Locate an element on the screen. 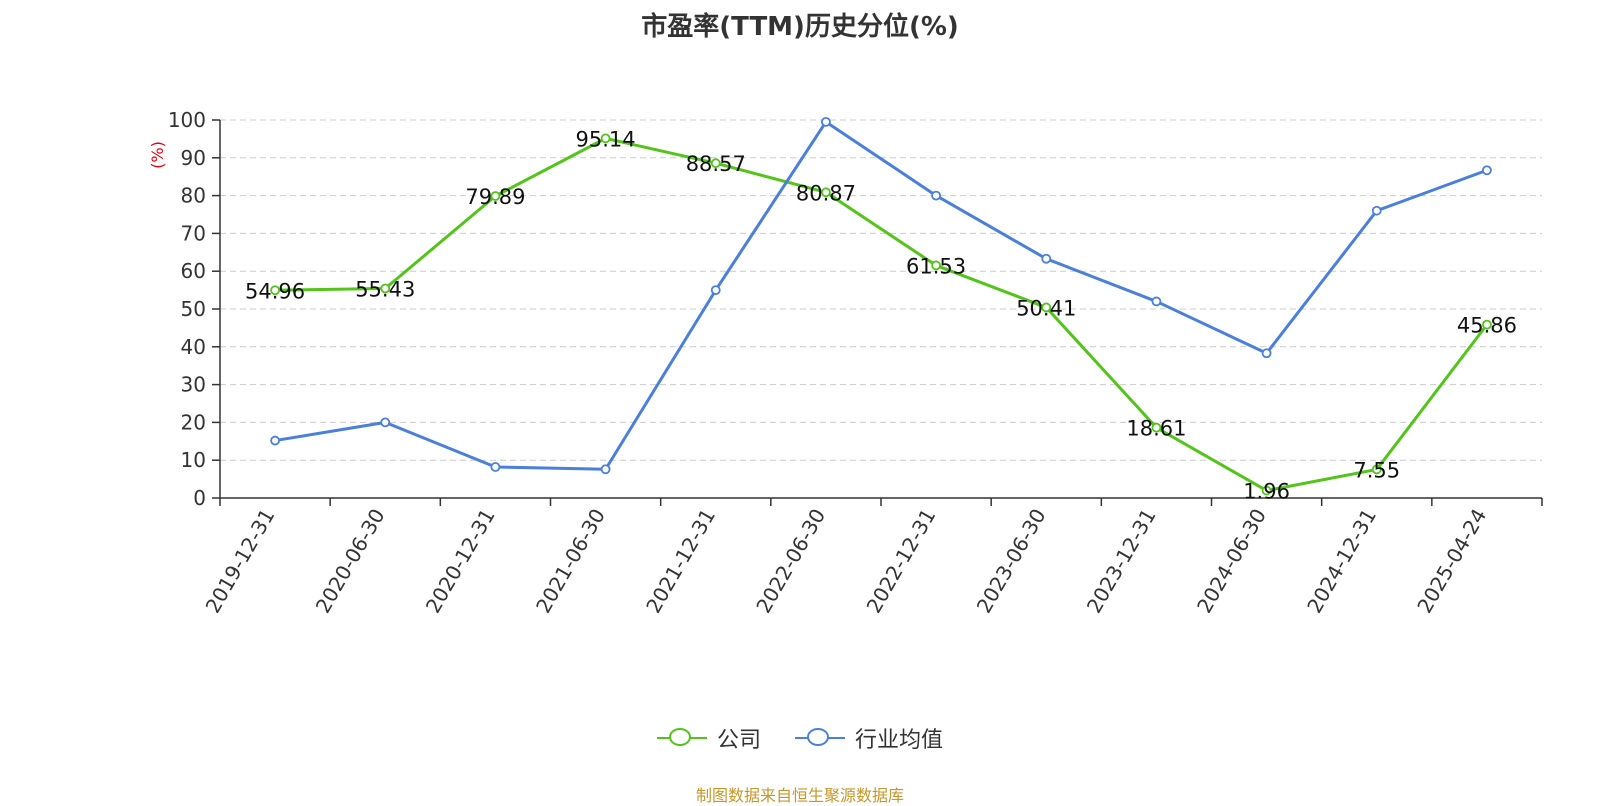 This screenshot has width=1600, height=806. y-tick-label: 100 is located at coordinates (187, 120).